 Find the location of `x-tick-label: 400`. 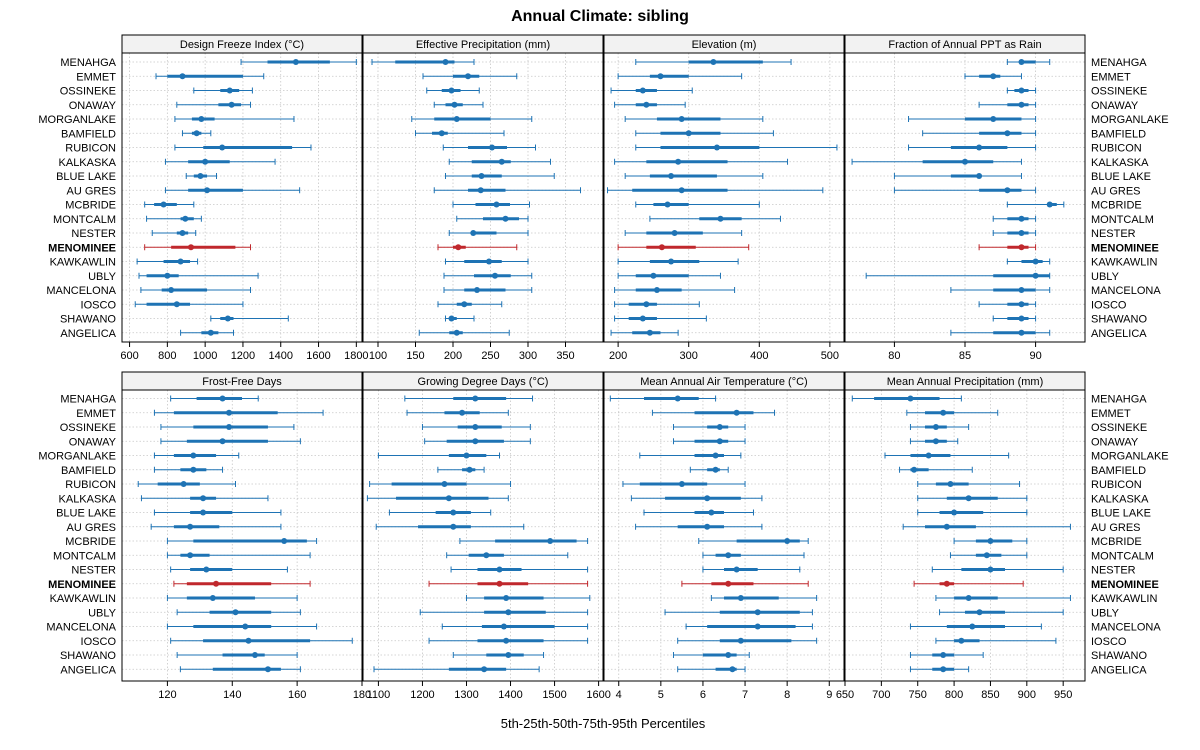

x-tick-label: 400 is located at coordinates (759, 356).